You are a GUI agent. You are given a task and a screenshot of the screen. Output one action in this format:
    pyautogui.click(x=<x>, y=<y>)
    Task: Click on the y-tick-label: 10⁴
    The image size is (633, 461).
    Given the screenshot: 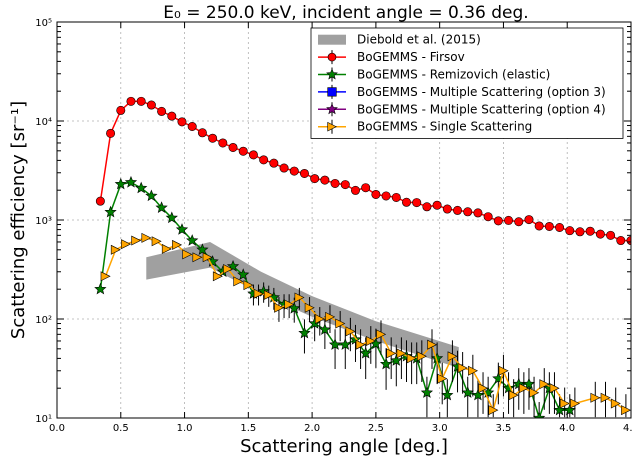 What is the action you would take?
    pyautogui.click(x=43, y=122)
    